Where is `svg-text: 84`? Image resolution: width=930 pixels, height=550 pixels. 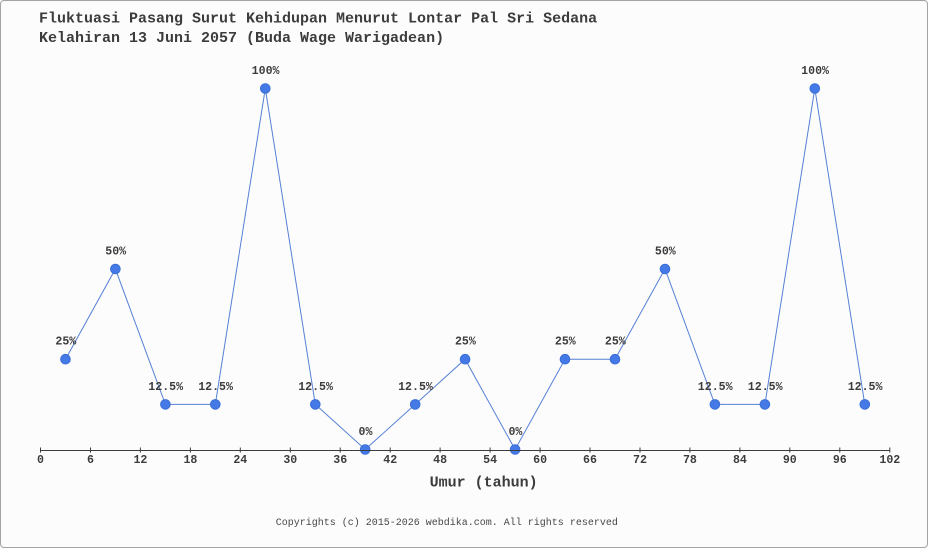 svg-text: 84 is located at coordinates (740, 460).